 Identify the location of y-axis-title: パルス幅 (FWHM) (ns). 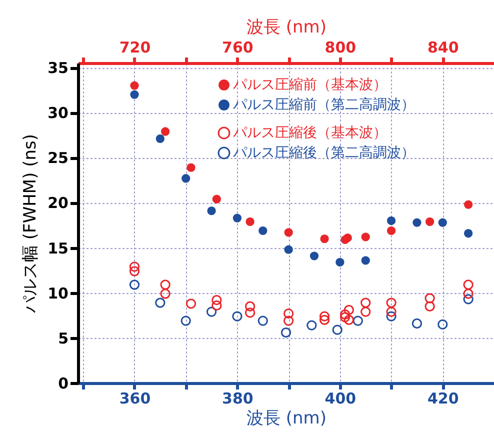
(30, 224).